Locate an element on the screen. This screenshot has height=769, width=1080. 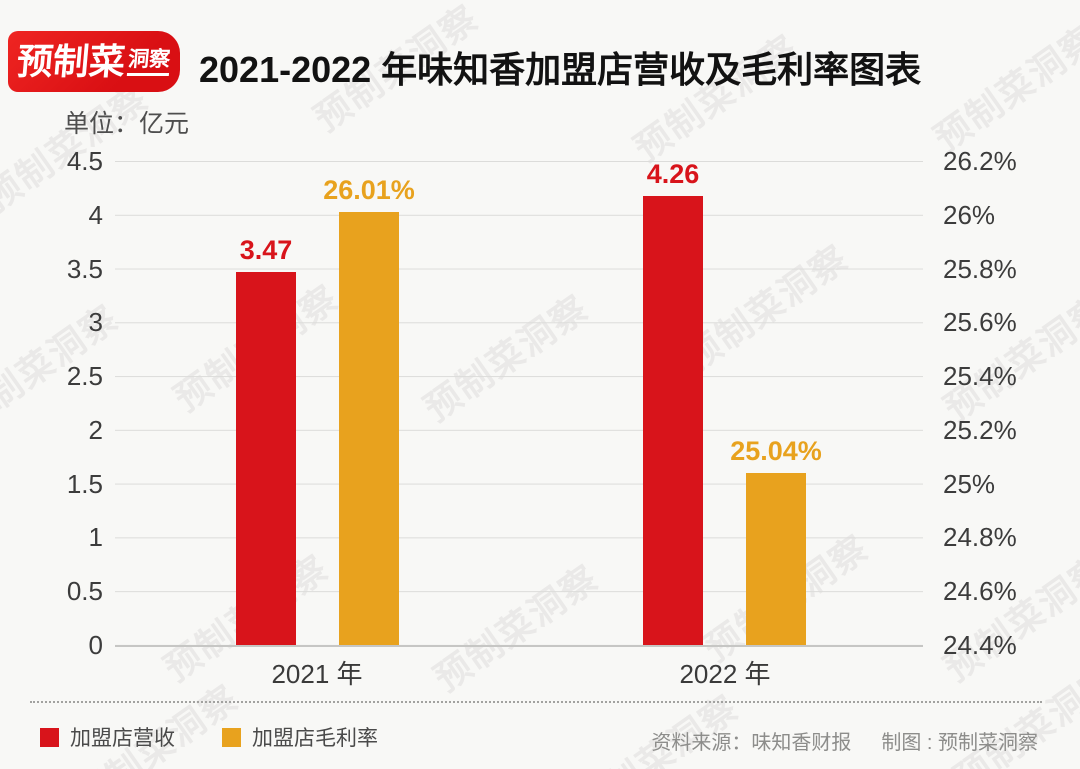
legend-item-margin: 加盟店毛利率 is located at coordinates (300, 737).